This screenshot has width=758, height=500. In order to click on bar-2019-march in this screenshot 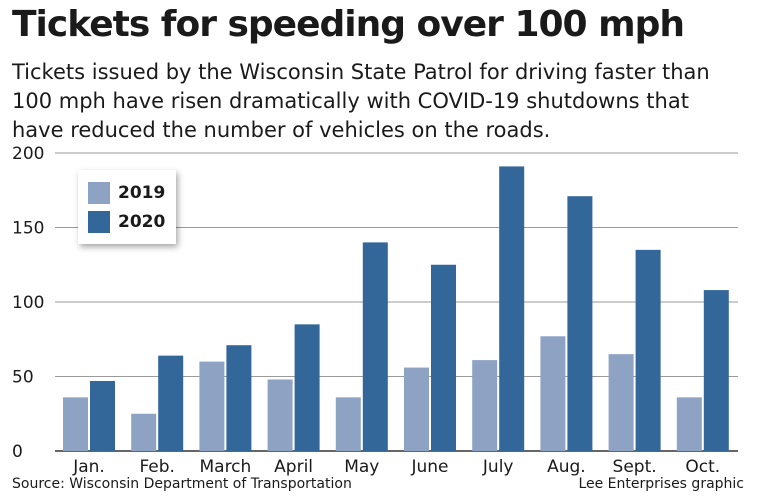, I will do `click(212, 406)`.